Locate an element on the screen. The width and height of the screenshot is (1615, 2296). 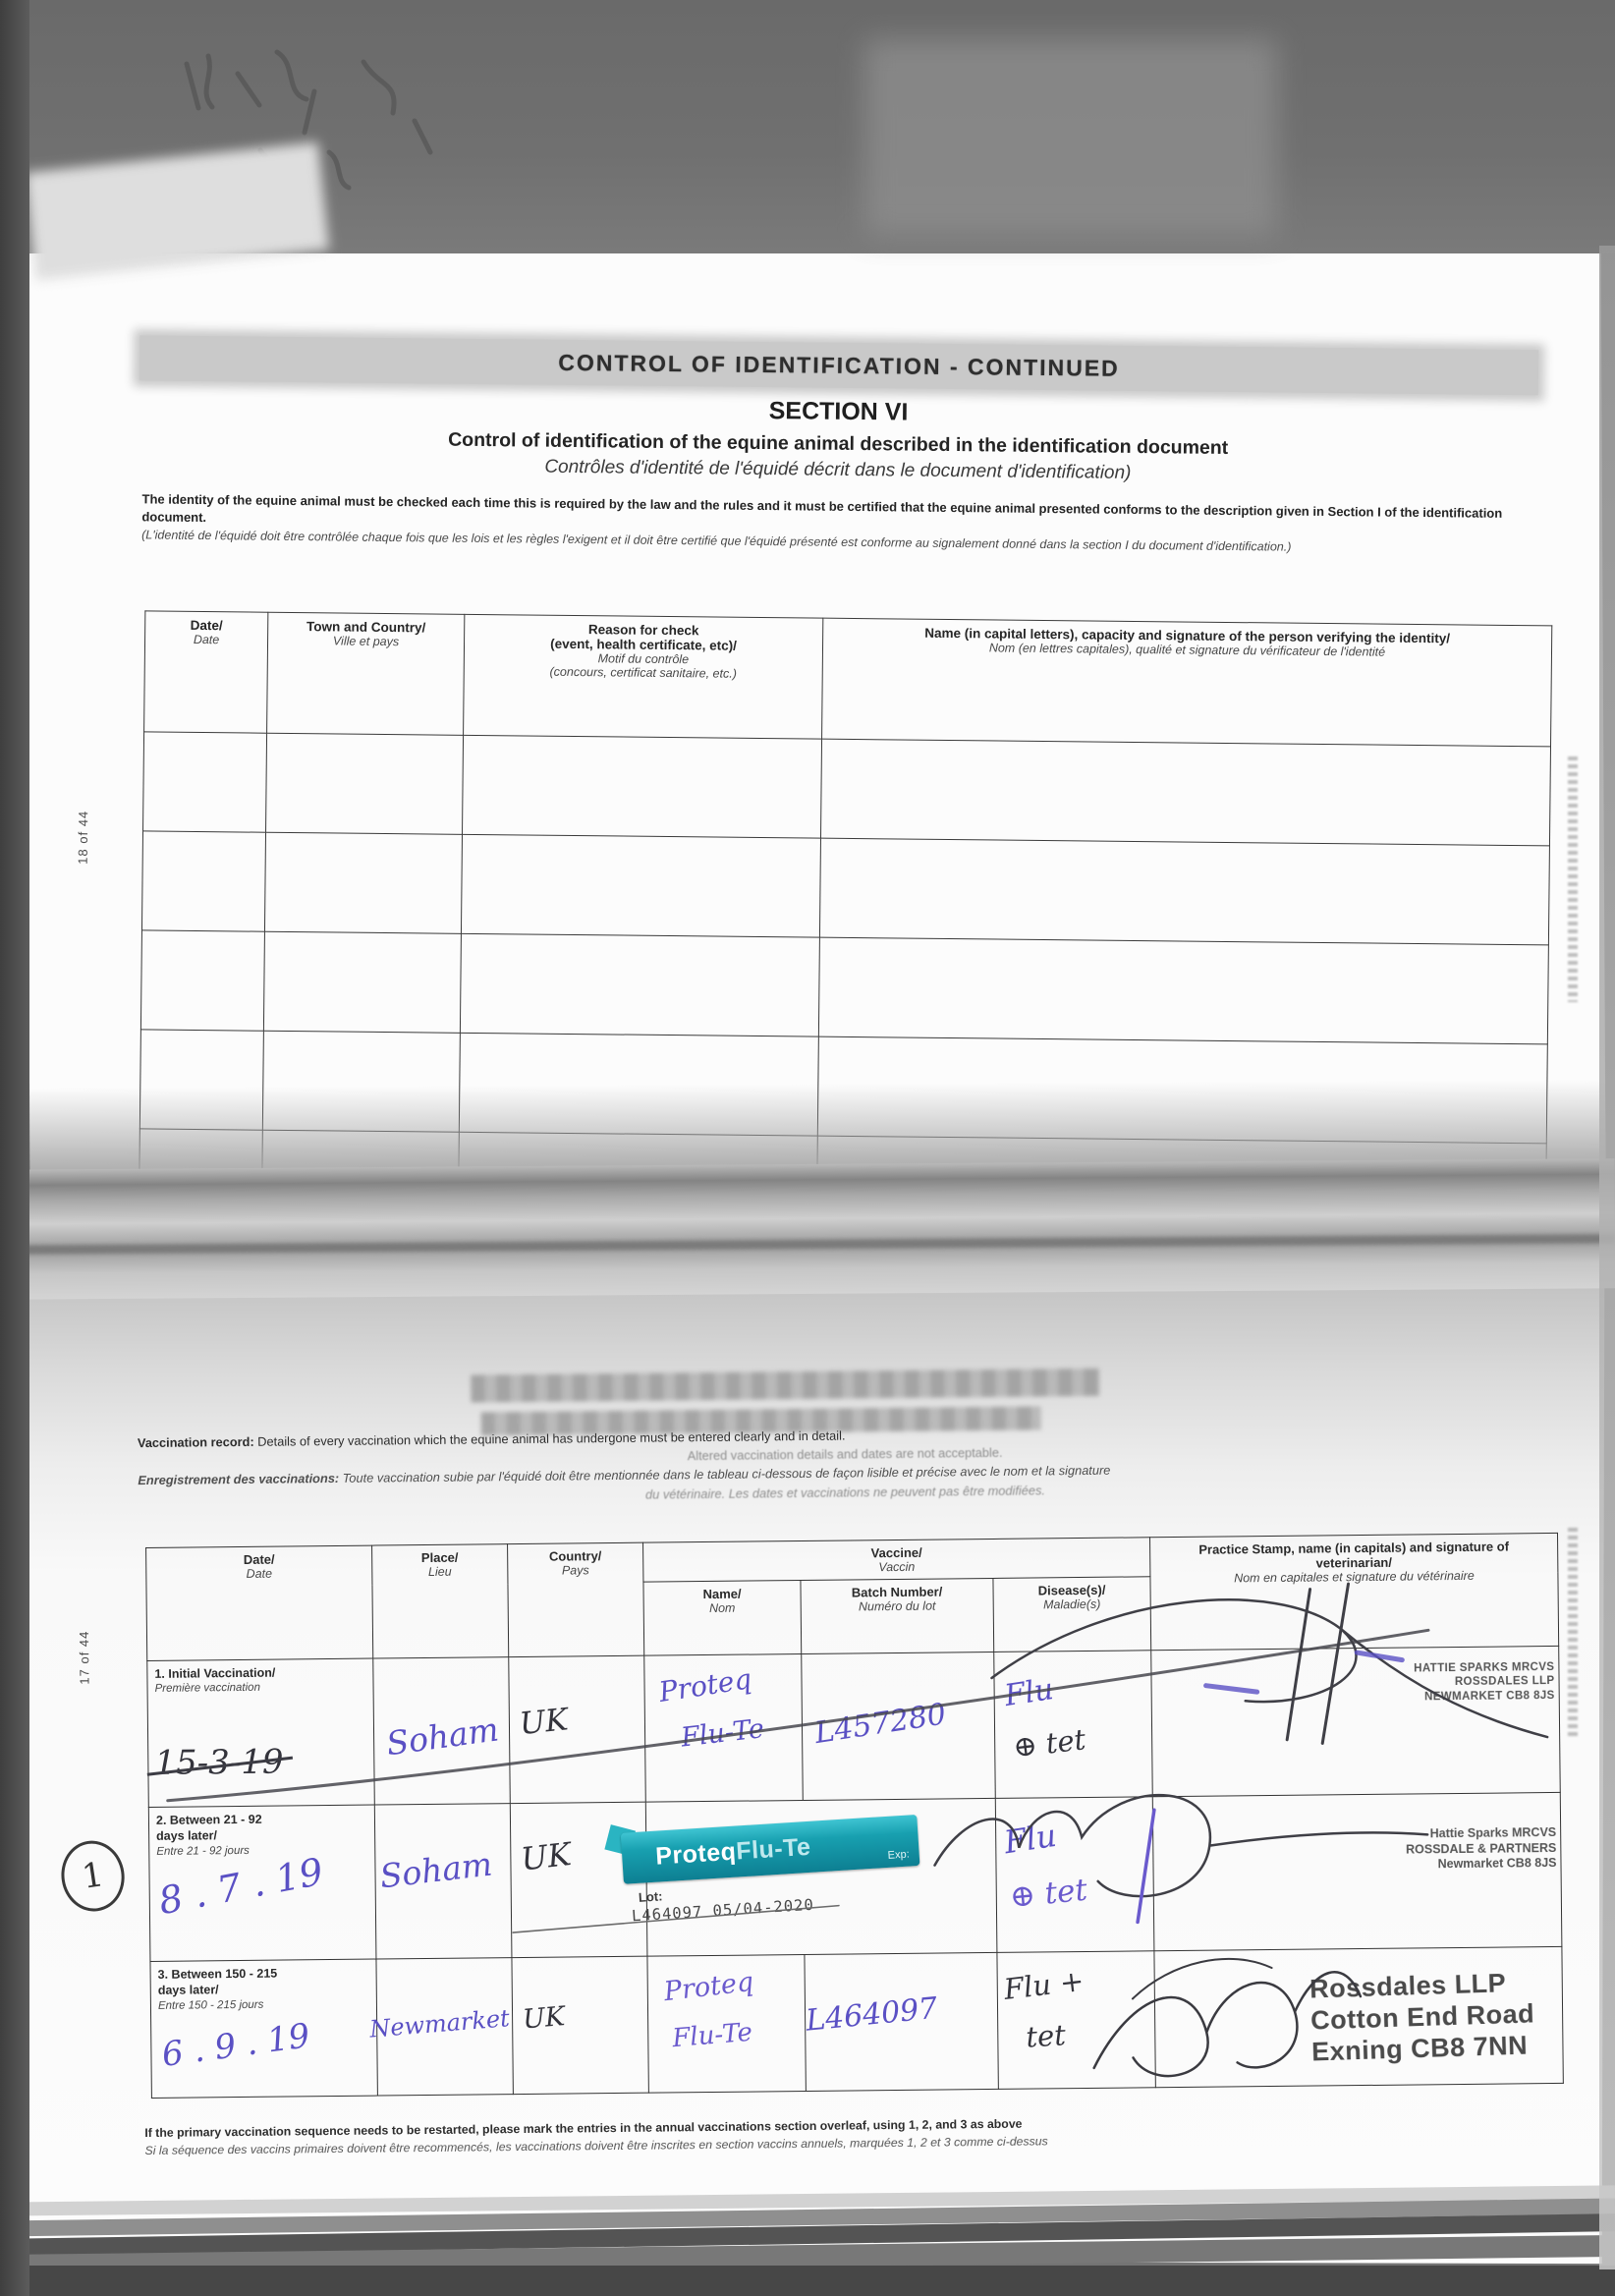
record-note-fr-lead: Enregistrement des vaccinations: is located at coordinates (239, 1479).